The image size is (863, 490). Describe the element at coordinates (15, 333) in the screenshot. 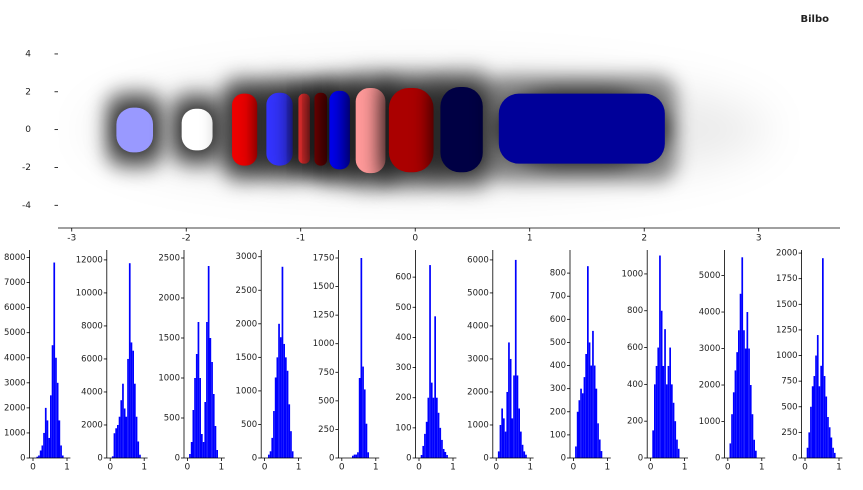

I see `y-tick-label: 5000` at that location.